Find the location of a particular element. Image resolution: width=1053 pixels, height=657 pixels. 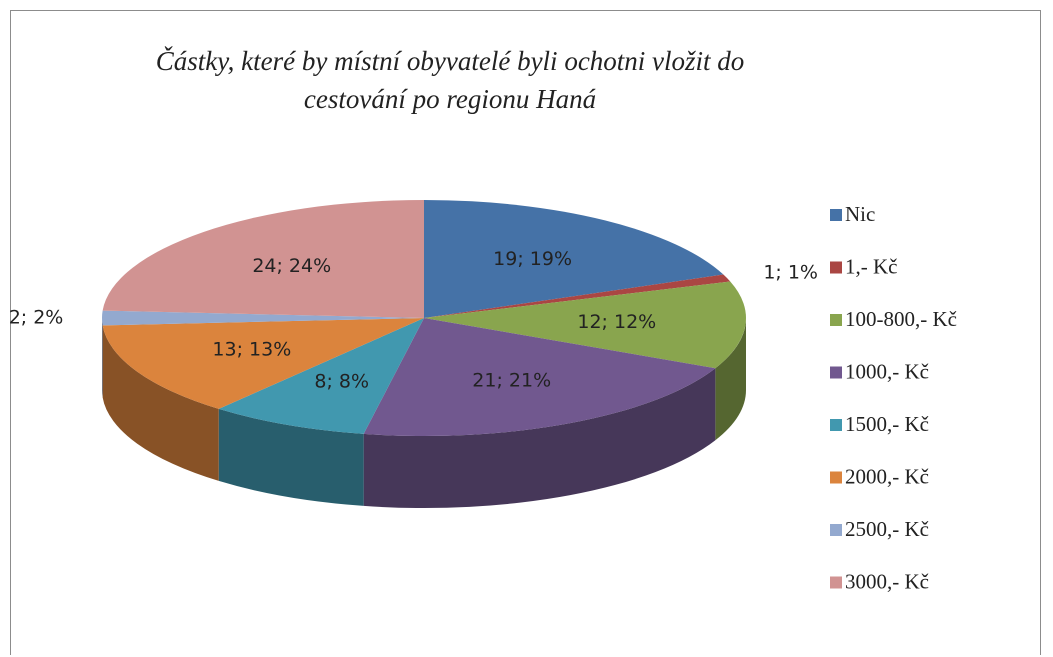

data-label: 12; 12% is located at coordinates (616, 322).